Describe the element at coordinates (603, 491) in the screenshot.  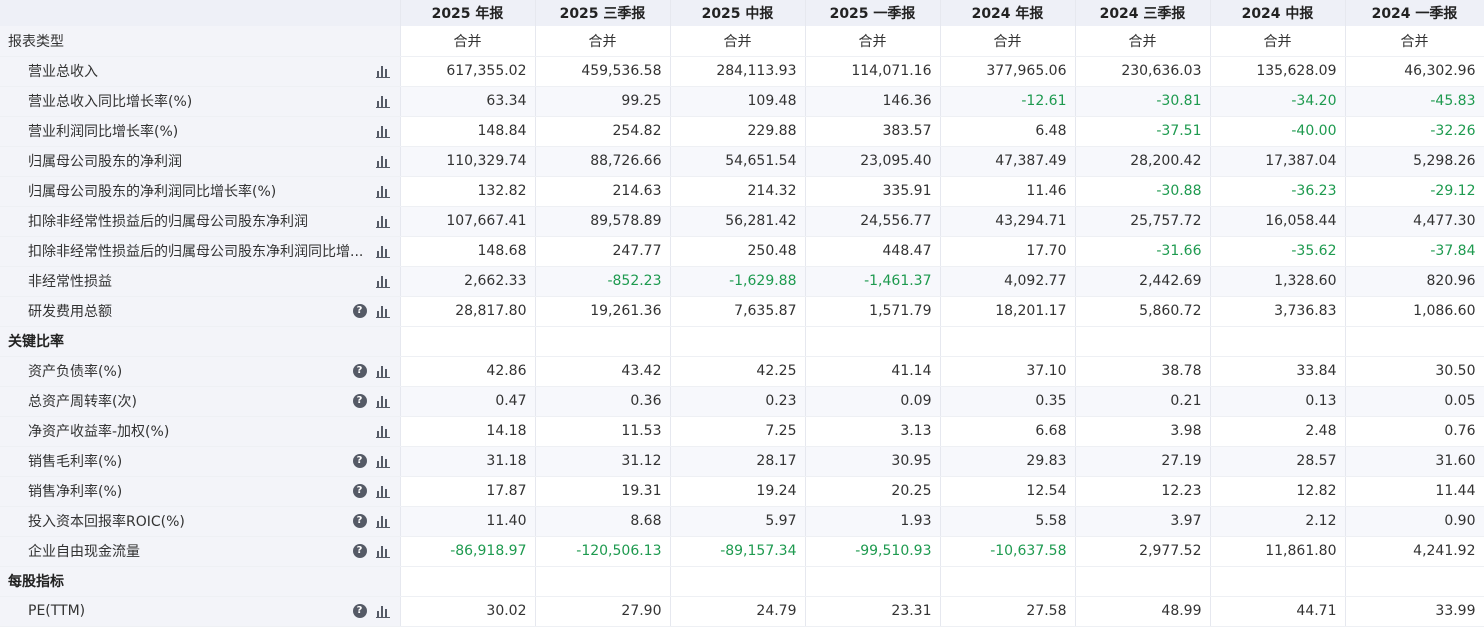
I see `value-cell: 19.31` at that location.